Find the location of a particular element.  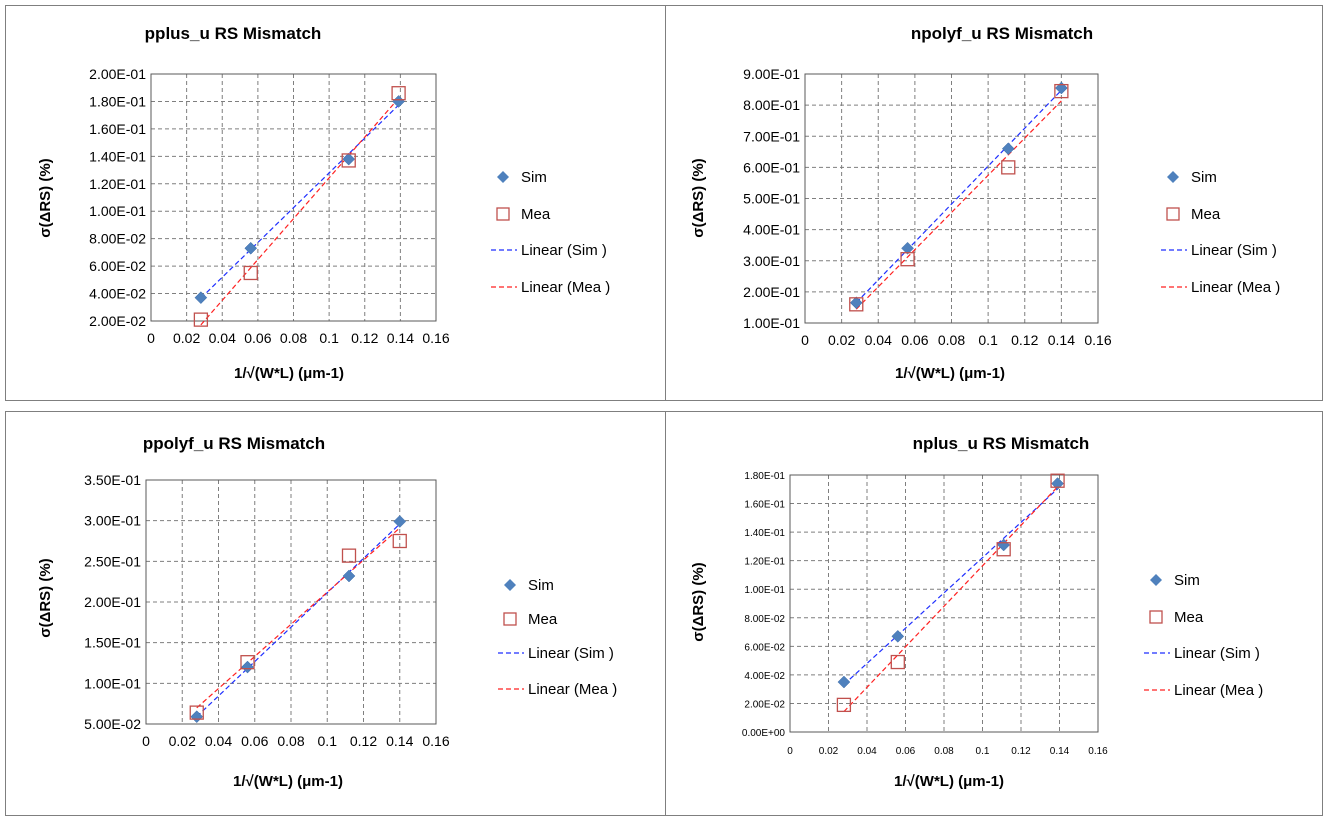

y-tick-label: 3.50E-01 is located at coordinates (112, 480).